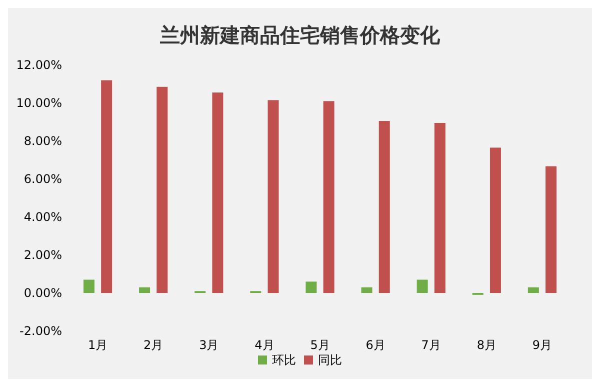 The image size is (600, 387). What do you see at coordinates (330, 360) in the screenshot?
I see `legend-label: 同比` at bounding box center [330, 360].